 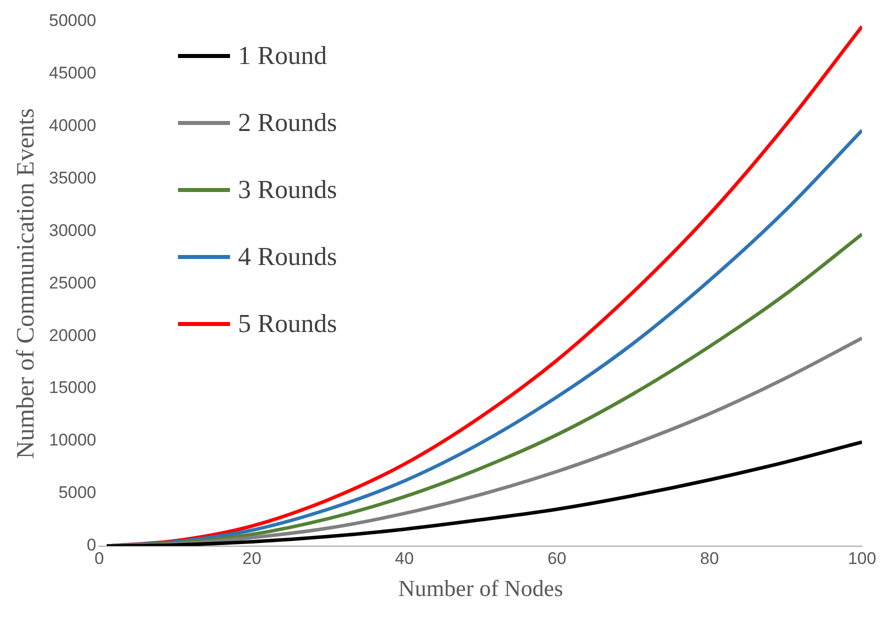 What do you see at coordinates (72, 125) in the screenshot?
I see `y-tick-label: 40000` at bounding box center [72, 125].